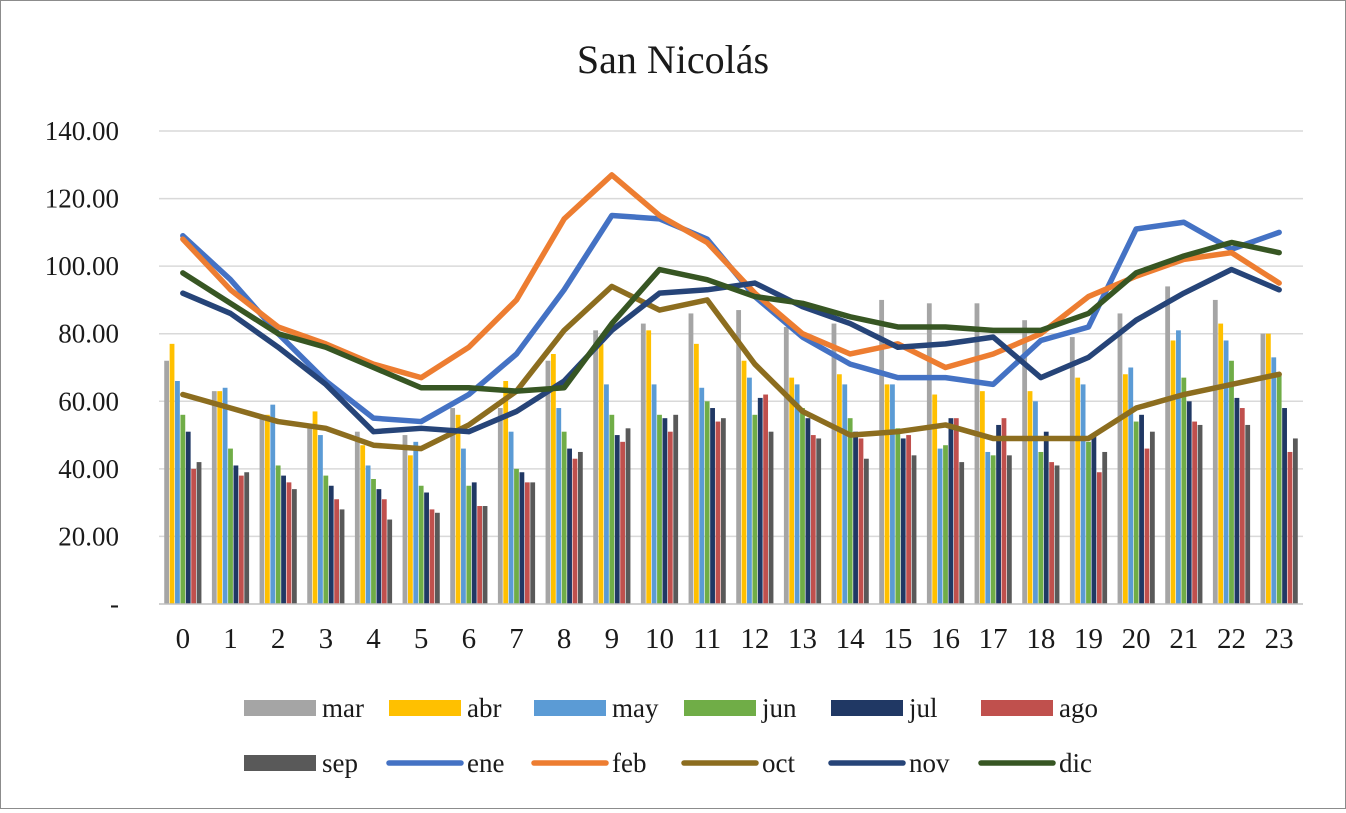  I want to click on legend-label-mar: mar, so click(343, 708).